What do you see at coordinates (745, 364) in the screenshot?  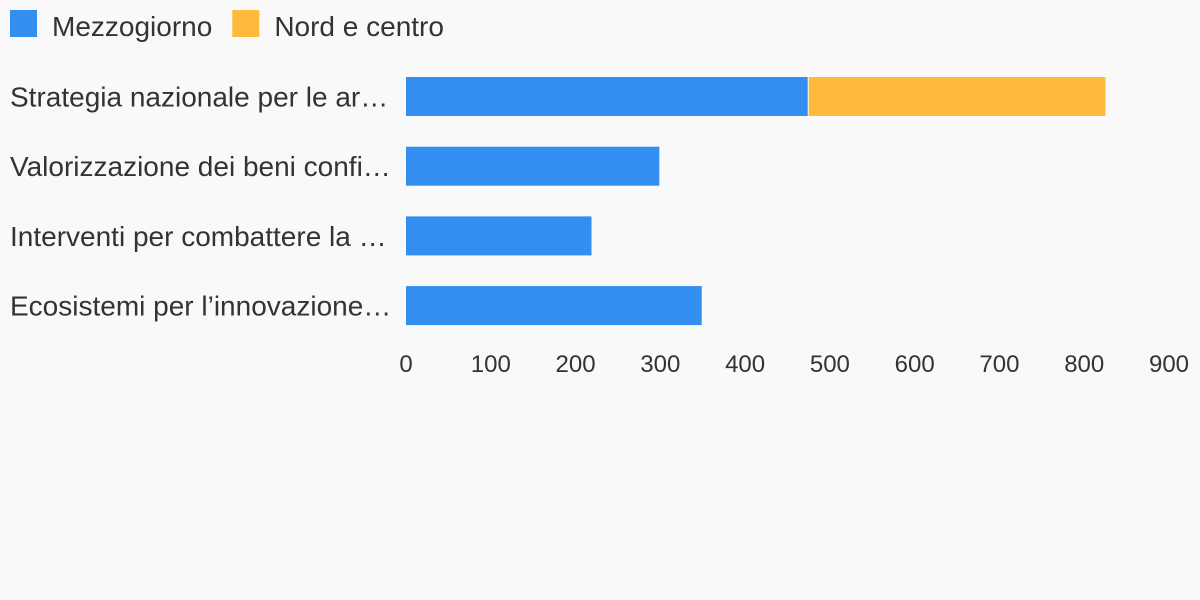 I see `x-tick-label-4: 400` at bounding box center [745, 364].